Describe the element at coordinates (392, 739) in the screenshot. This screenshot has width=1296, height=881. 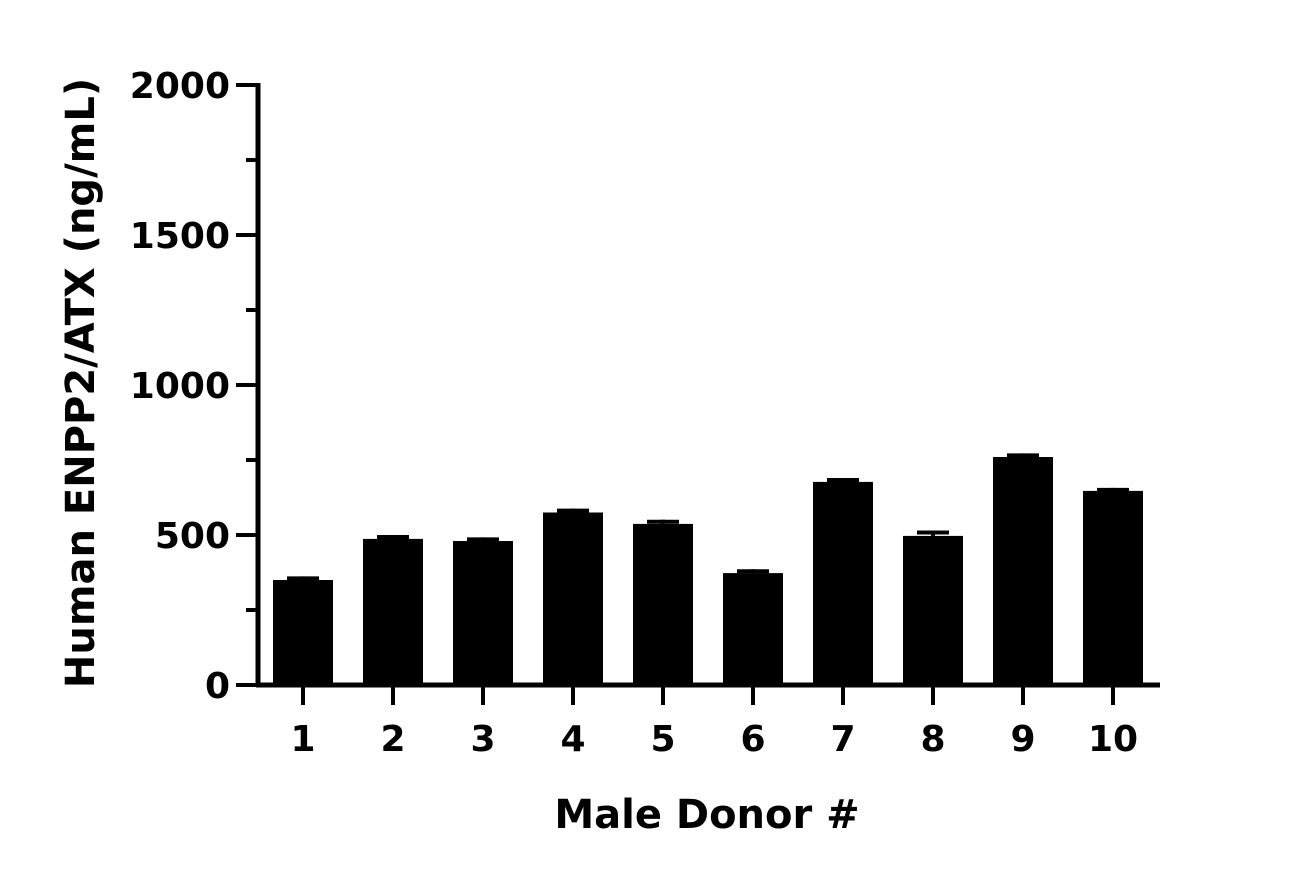
I see `x-tick-label: 2` at that location.